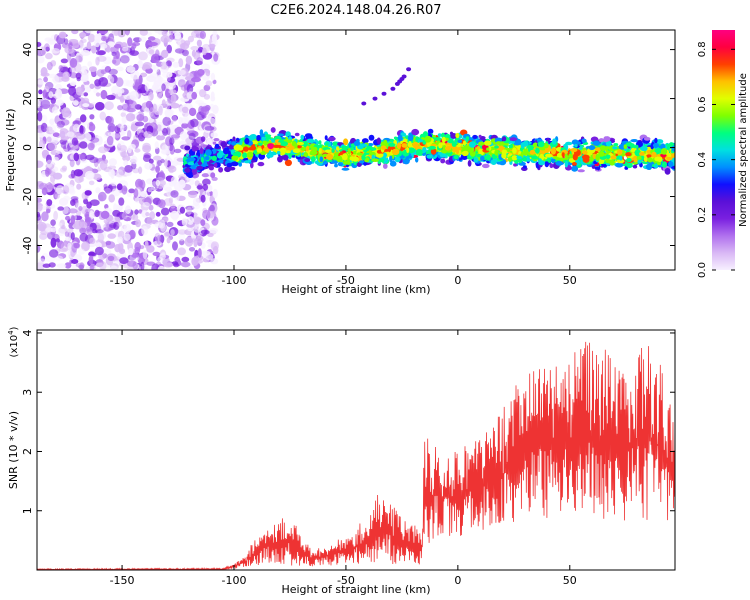 This screenshot has width=750, height=600. What do you see at coordinates (409, 69) in the screenshot?
I see `tail-point` at bounding box center [409, 69].